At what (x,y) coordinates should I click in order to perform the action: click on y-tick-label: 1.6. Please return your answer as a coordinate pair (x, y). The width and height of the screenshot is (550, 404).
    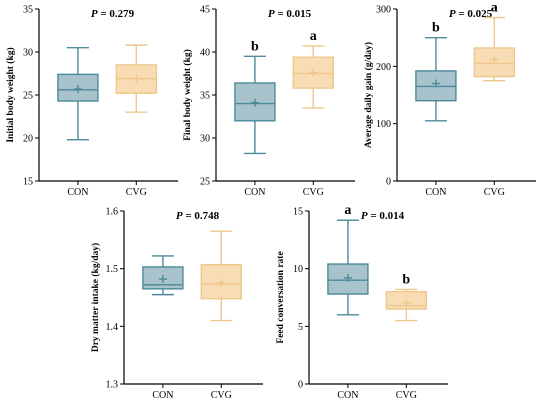
    Looking at the image, I should click on (112, 212).